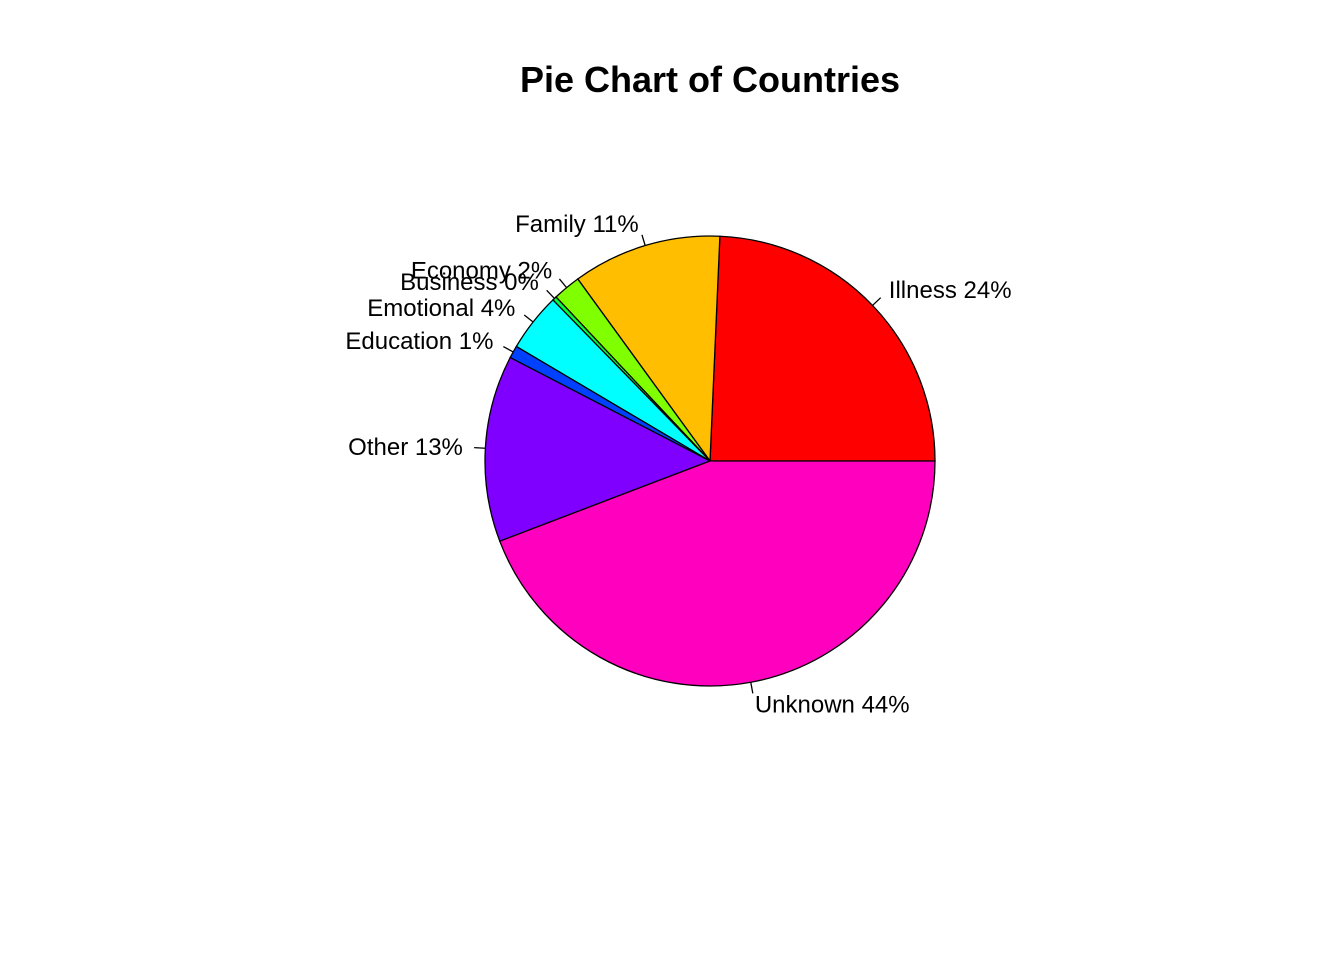 The image size is (1344, 960). I want to click on slice-label-education: Education 1%, so click(419, 341).